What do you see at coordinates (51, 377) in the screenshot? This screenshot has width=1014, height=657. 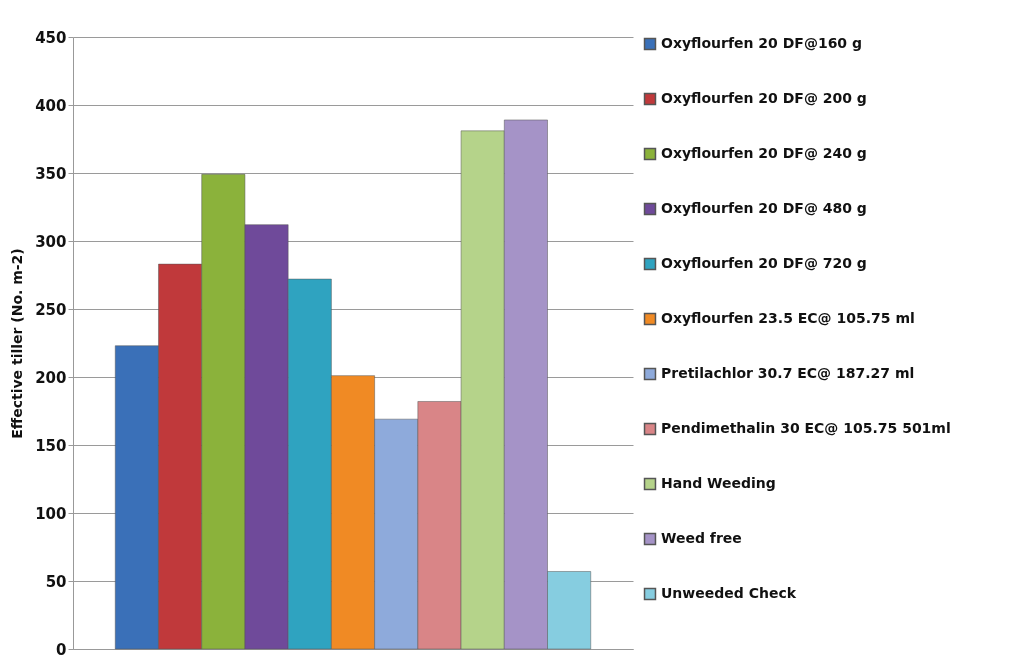 I see `y-tick-label: 200` at bounding box center [51, 377].